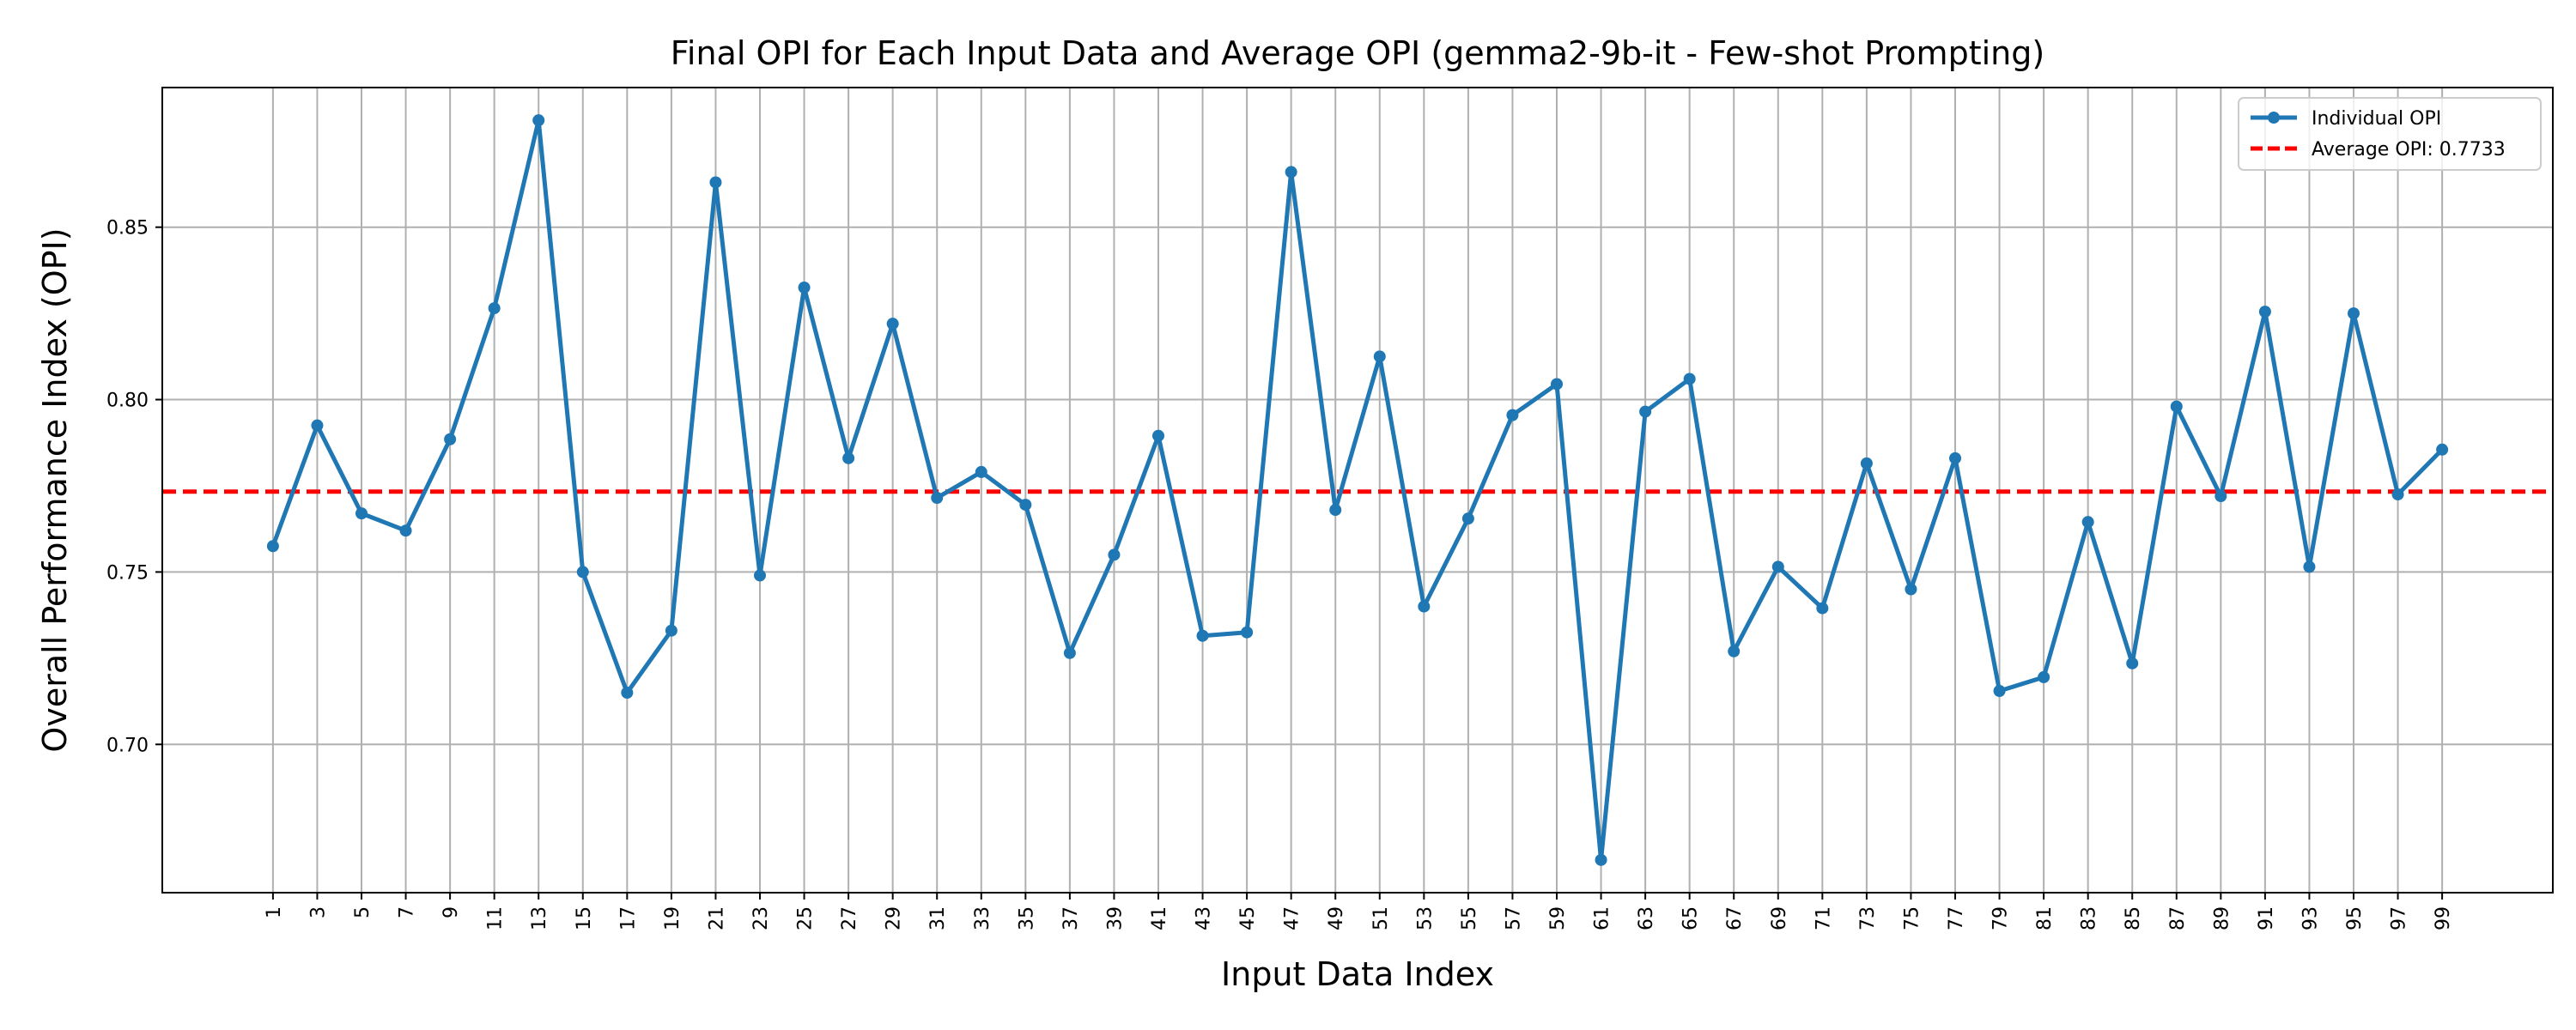  Describe the element at coordinates (1646, 918) in the screenshot. I see `x-tick-label: 63` at that location.